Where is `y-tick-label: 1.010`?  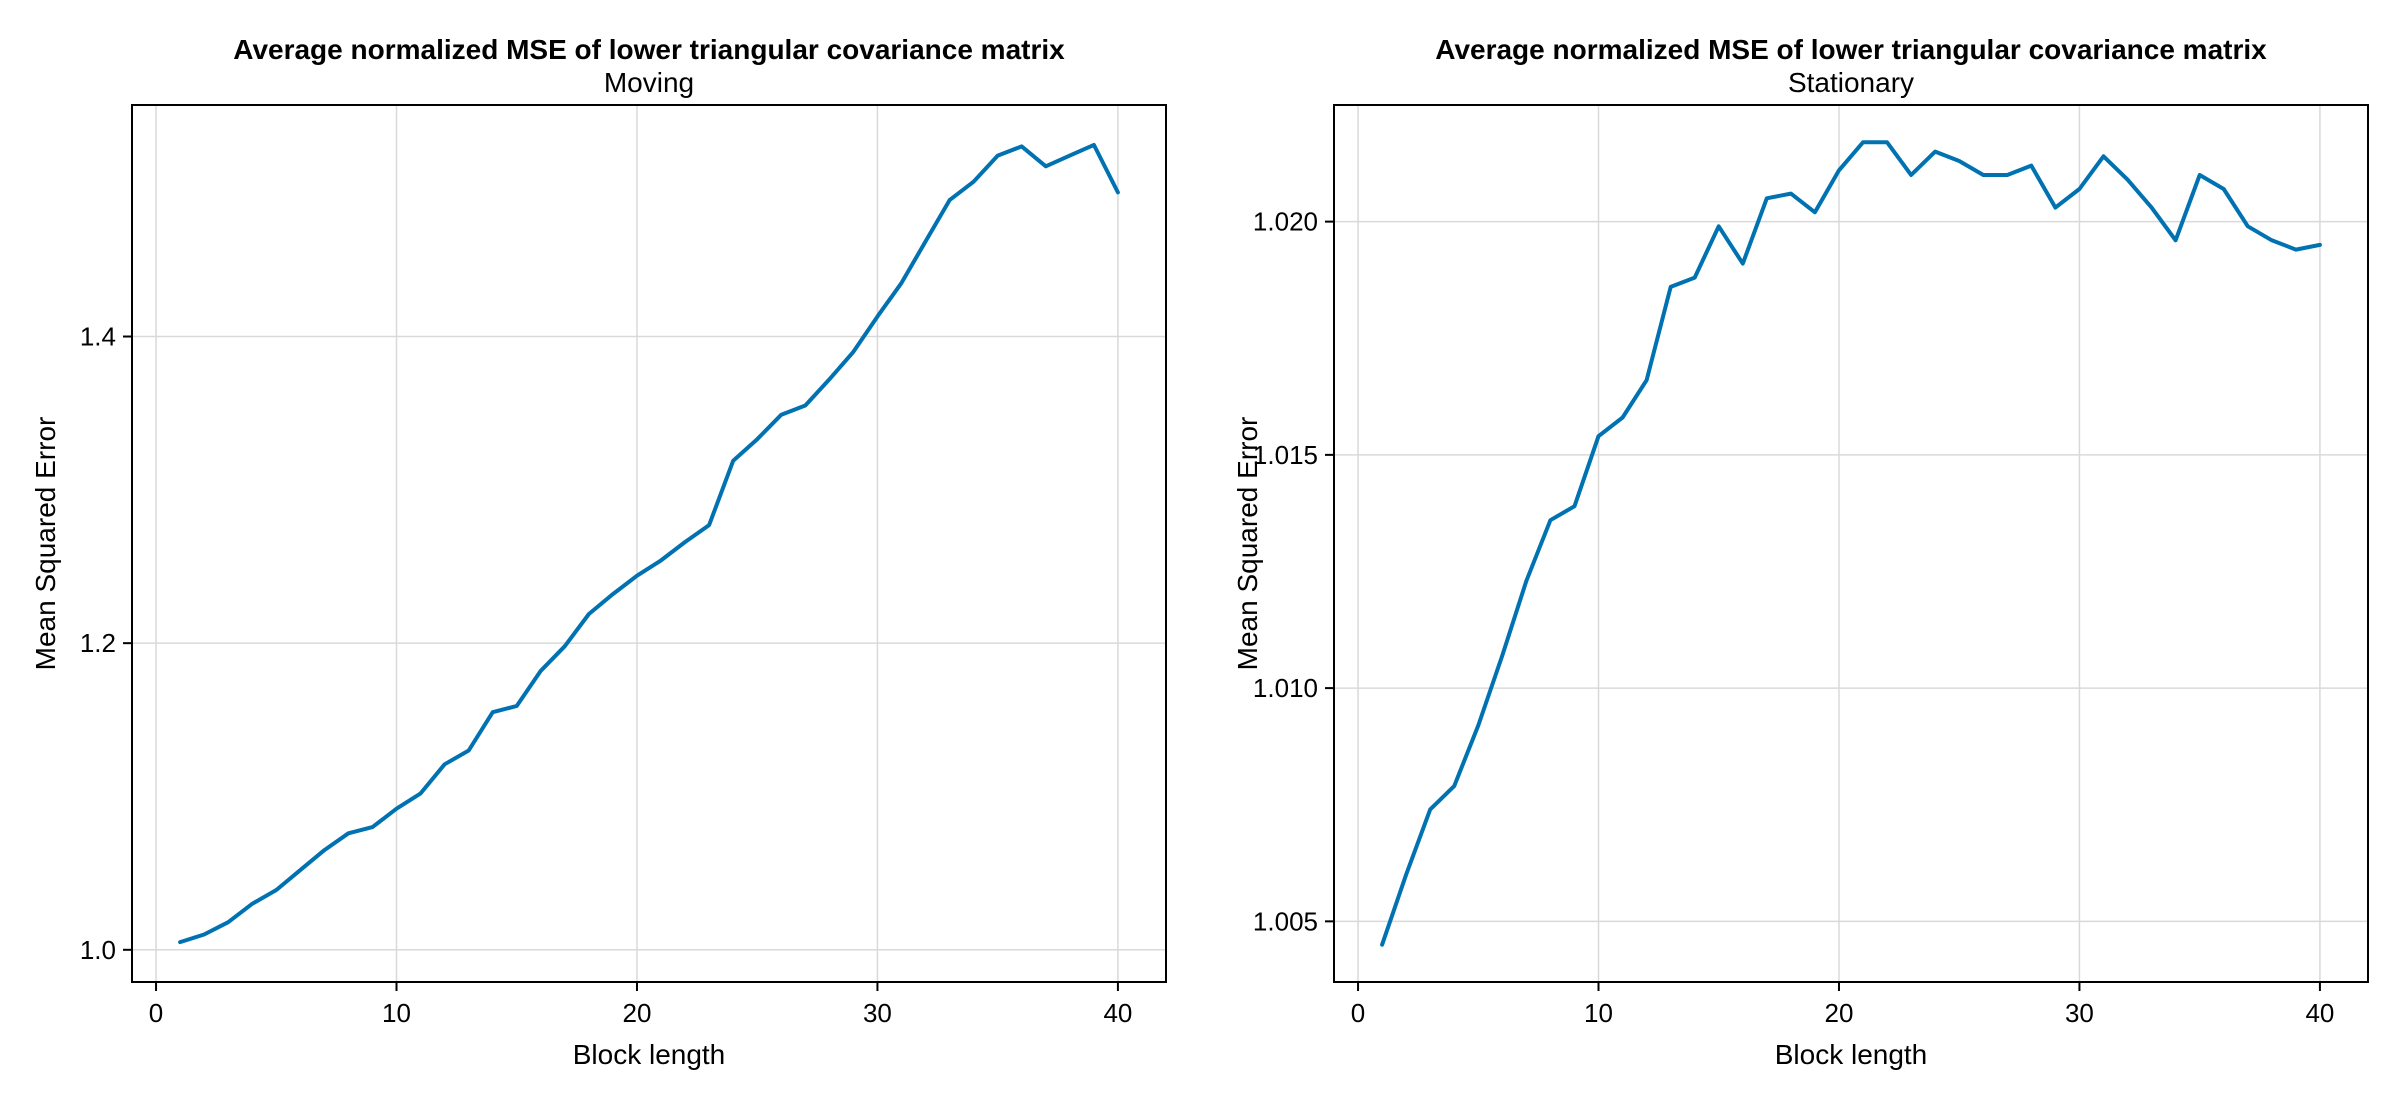 y-tick-label: 1.010 is located at coordinates (1285, 688).